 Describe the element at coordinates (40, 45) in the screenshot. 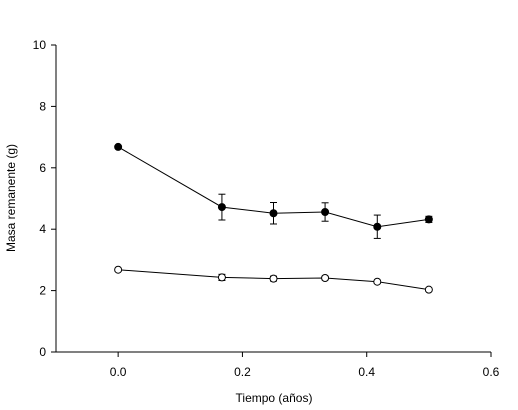

I see `y-tick-label: 10` at that location.